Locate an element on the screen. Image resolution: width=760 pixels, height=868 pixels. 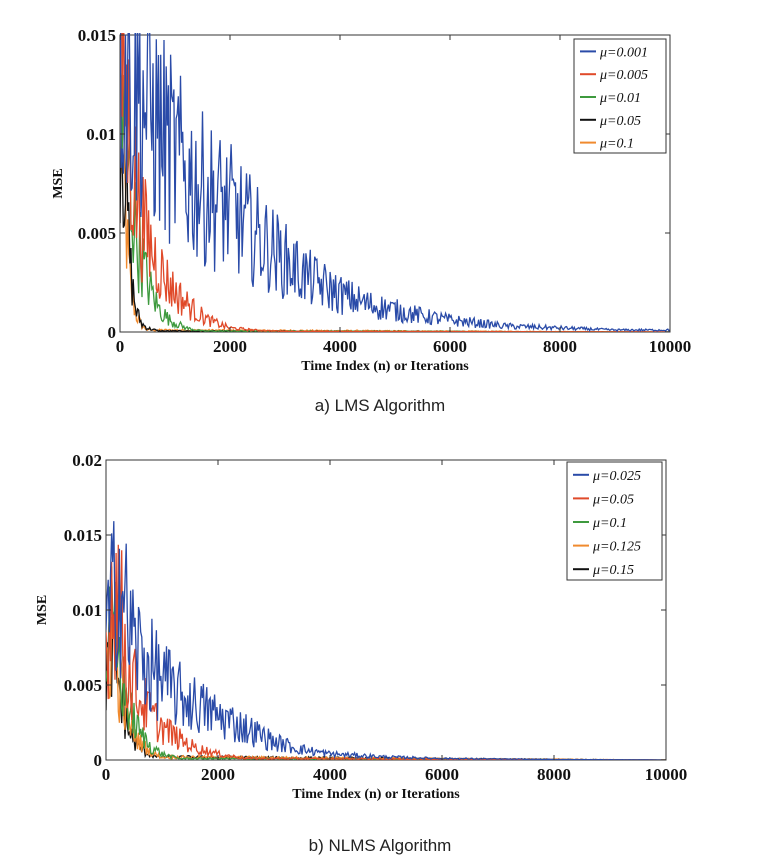
legend: μ=0.001 μ=0.005 μ=0.01 μ=0.05 μ=0.1 is located at coordinates (620, 96).